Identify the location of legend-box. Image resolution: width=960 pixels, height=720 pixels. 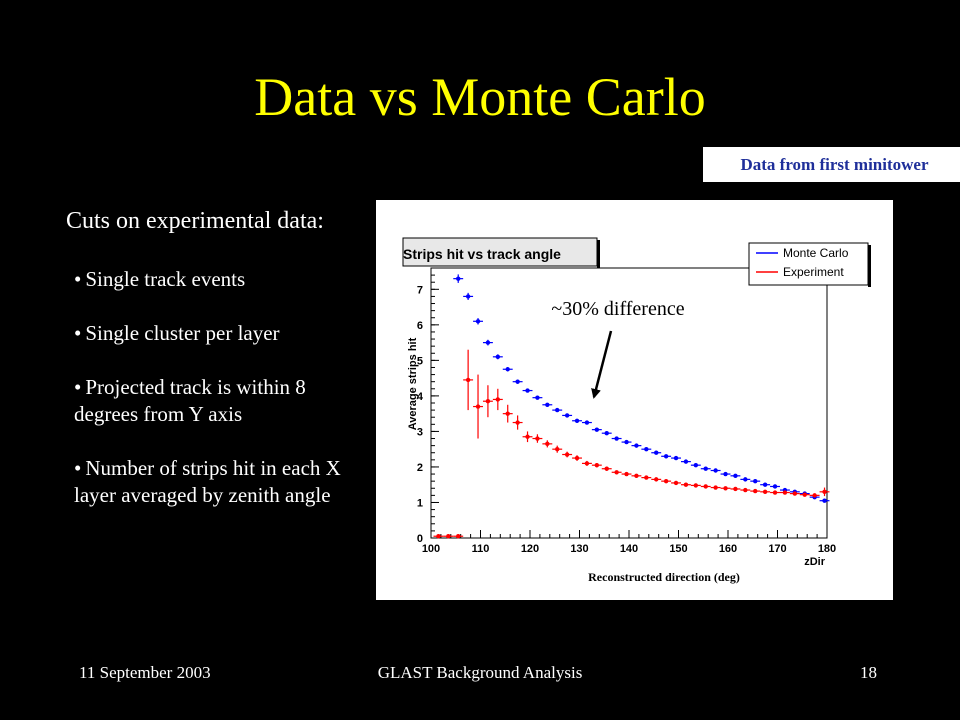
(808, 264).